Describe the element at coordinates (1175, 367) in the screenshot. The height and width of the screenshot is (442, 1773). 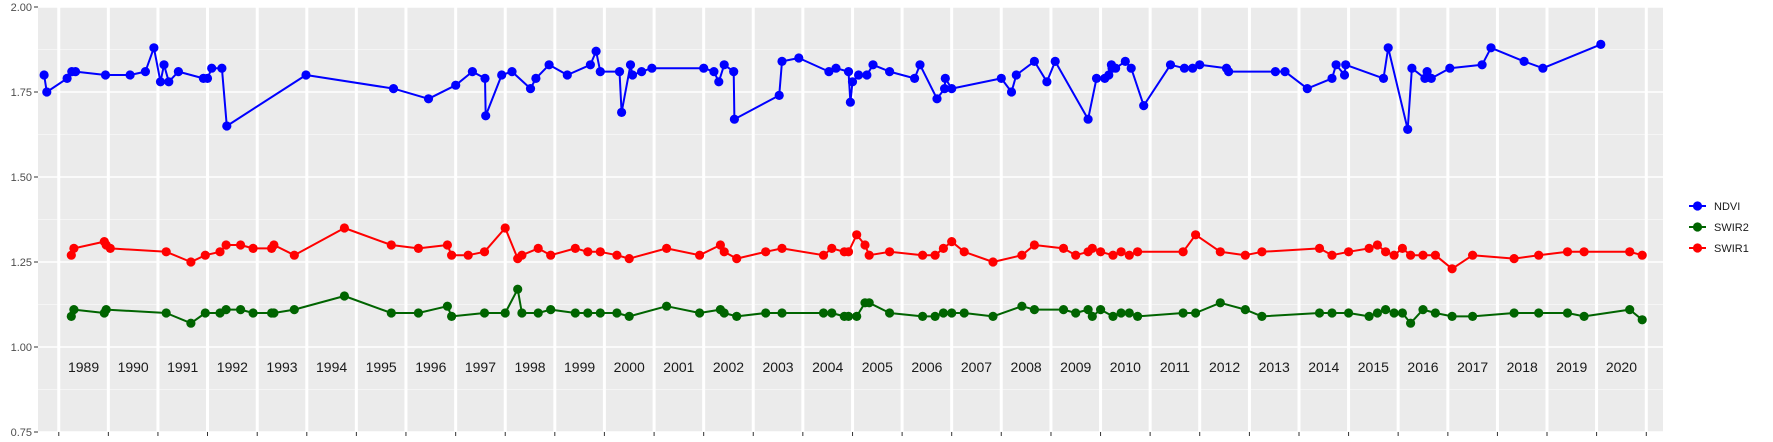
I see `year-label: 2011` at that location.